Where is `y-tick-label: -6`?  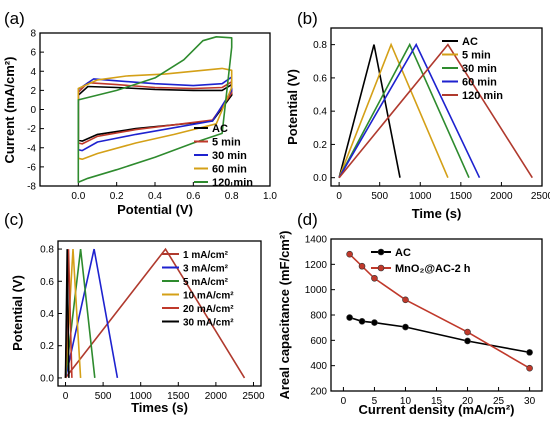
y-tick-label: -6 is located at coordinates (31, 167).